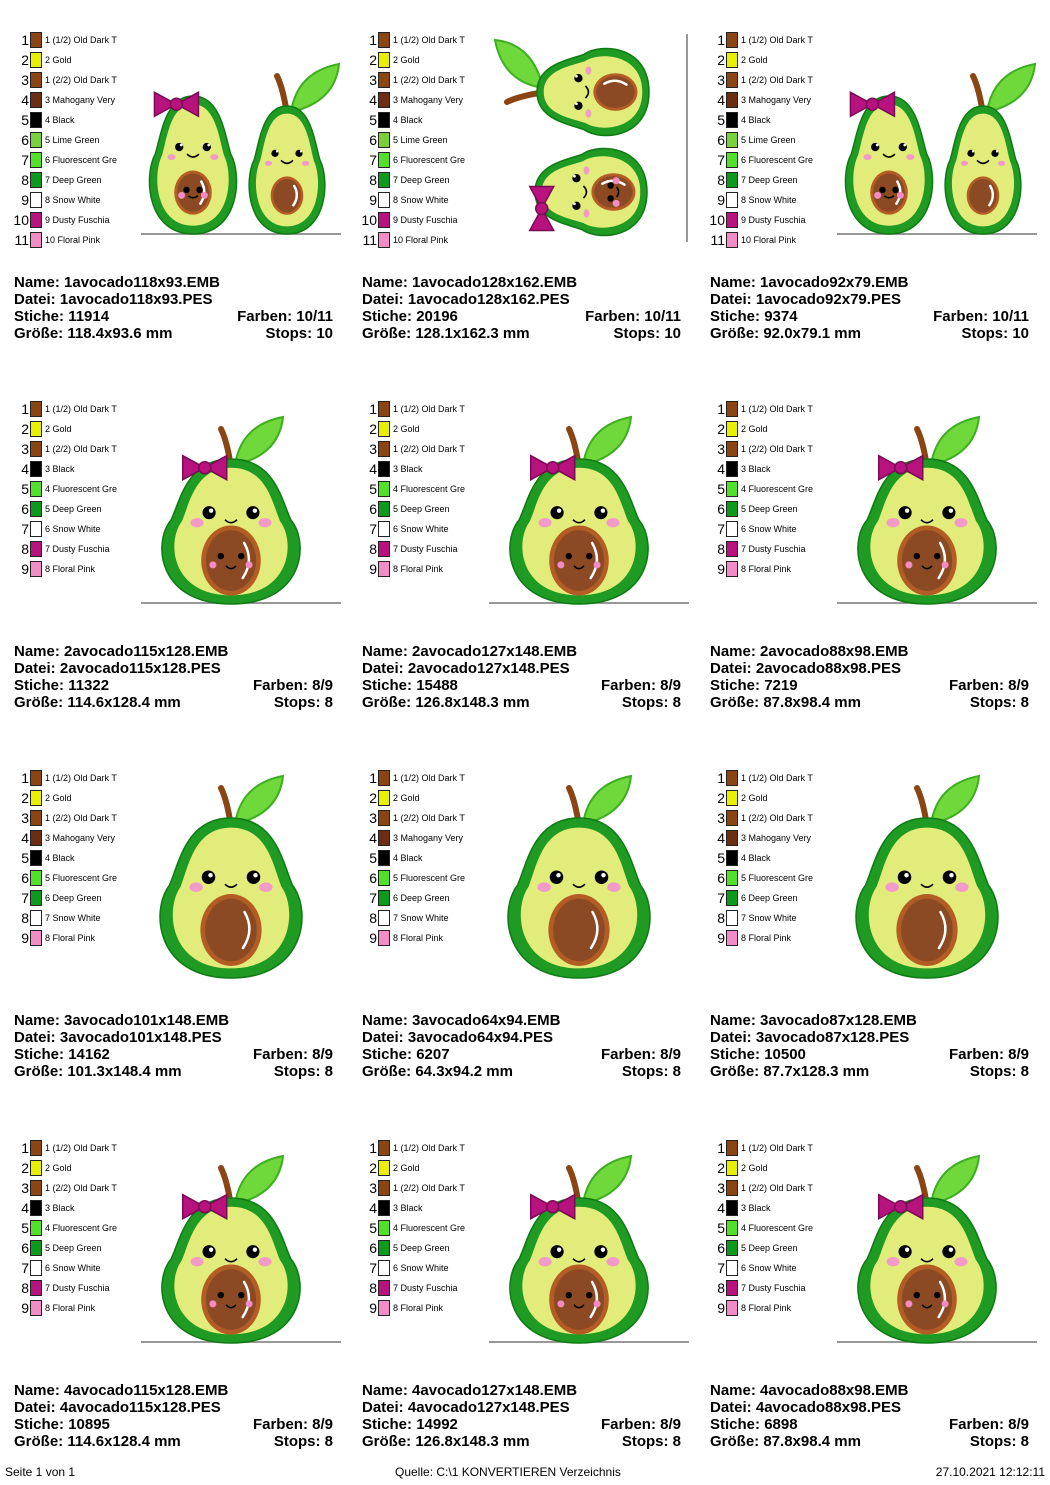 The width and height of the screenshot is (1050, 1485). Describe the element at coordinates (789, 1071) in the screenshot. I see `design-size-group: Größe: 87.7x128.3 mm` at that location.